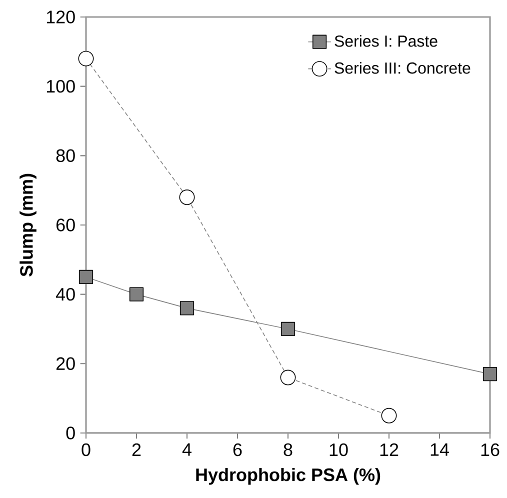 This screenshot has height=498, width=507. What do you see at coordinates (60, 86) in the screenshot?
I see `y-tick-label: 100` at bounding box center [60, 86].